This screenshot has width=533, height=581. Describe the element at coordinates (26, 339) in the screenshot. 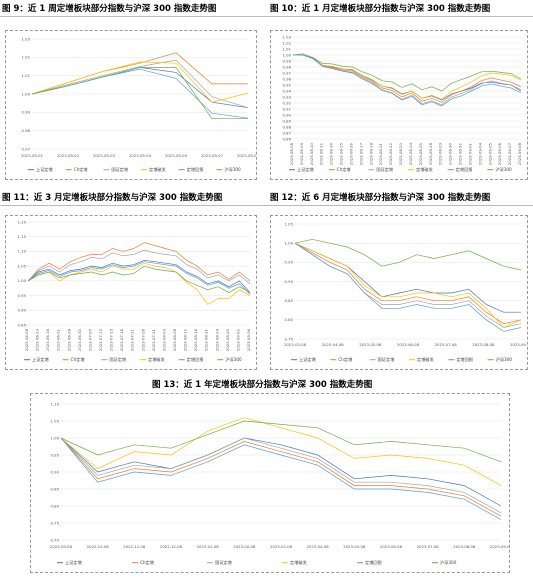

I see `fig11-xtick-0: 2023-06-08` at that location.